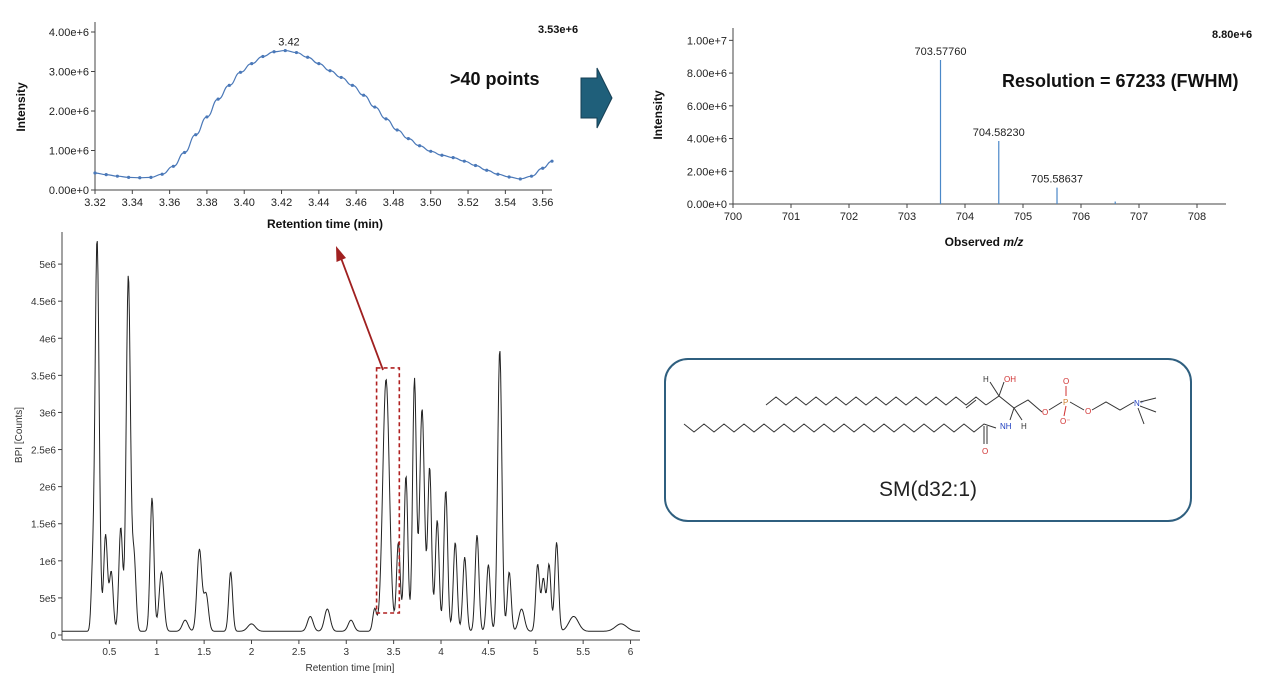 The width and height of the screenshot is (1280, 700). Describe the element at coordinates (1065, 421) in the screenshot. I see `o-minus-label: O⁻` at that location.